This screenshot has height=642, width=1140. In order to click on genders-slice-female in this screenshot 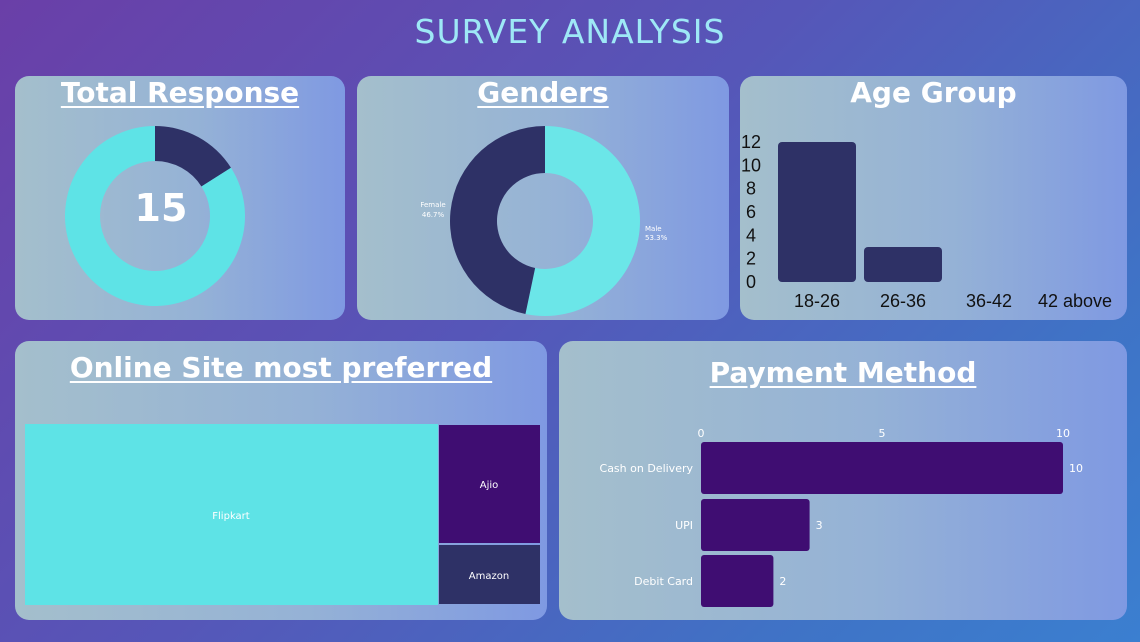, I will do `click(497, 220)`.